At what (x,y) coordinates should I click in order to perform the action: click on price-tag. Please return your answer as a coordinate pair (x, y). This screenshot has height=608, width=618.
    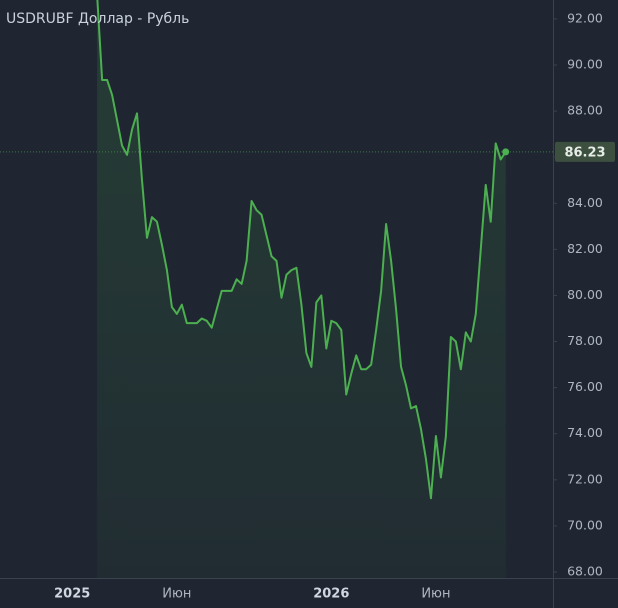
    Looking at the image, I should click on (585, 151).